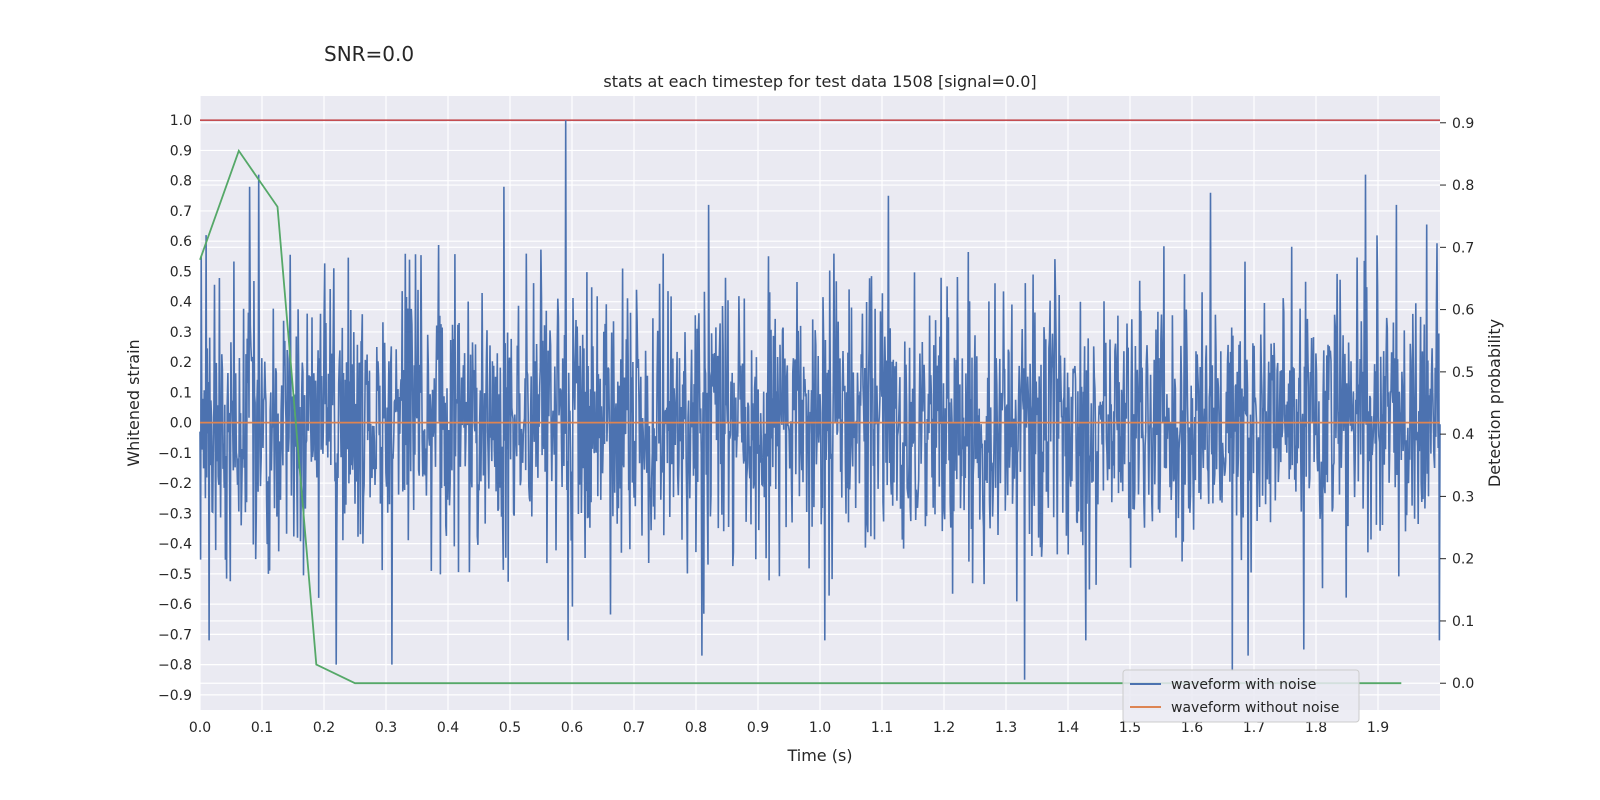  I want to click on y-tick-label: 0.4, so click(181, 303).